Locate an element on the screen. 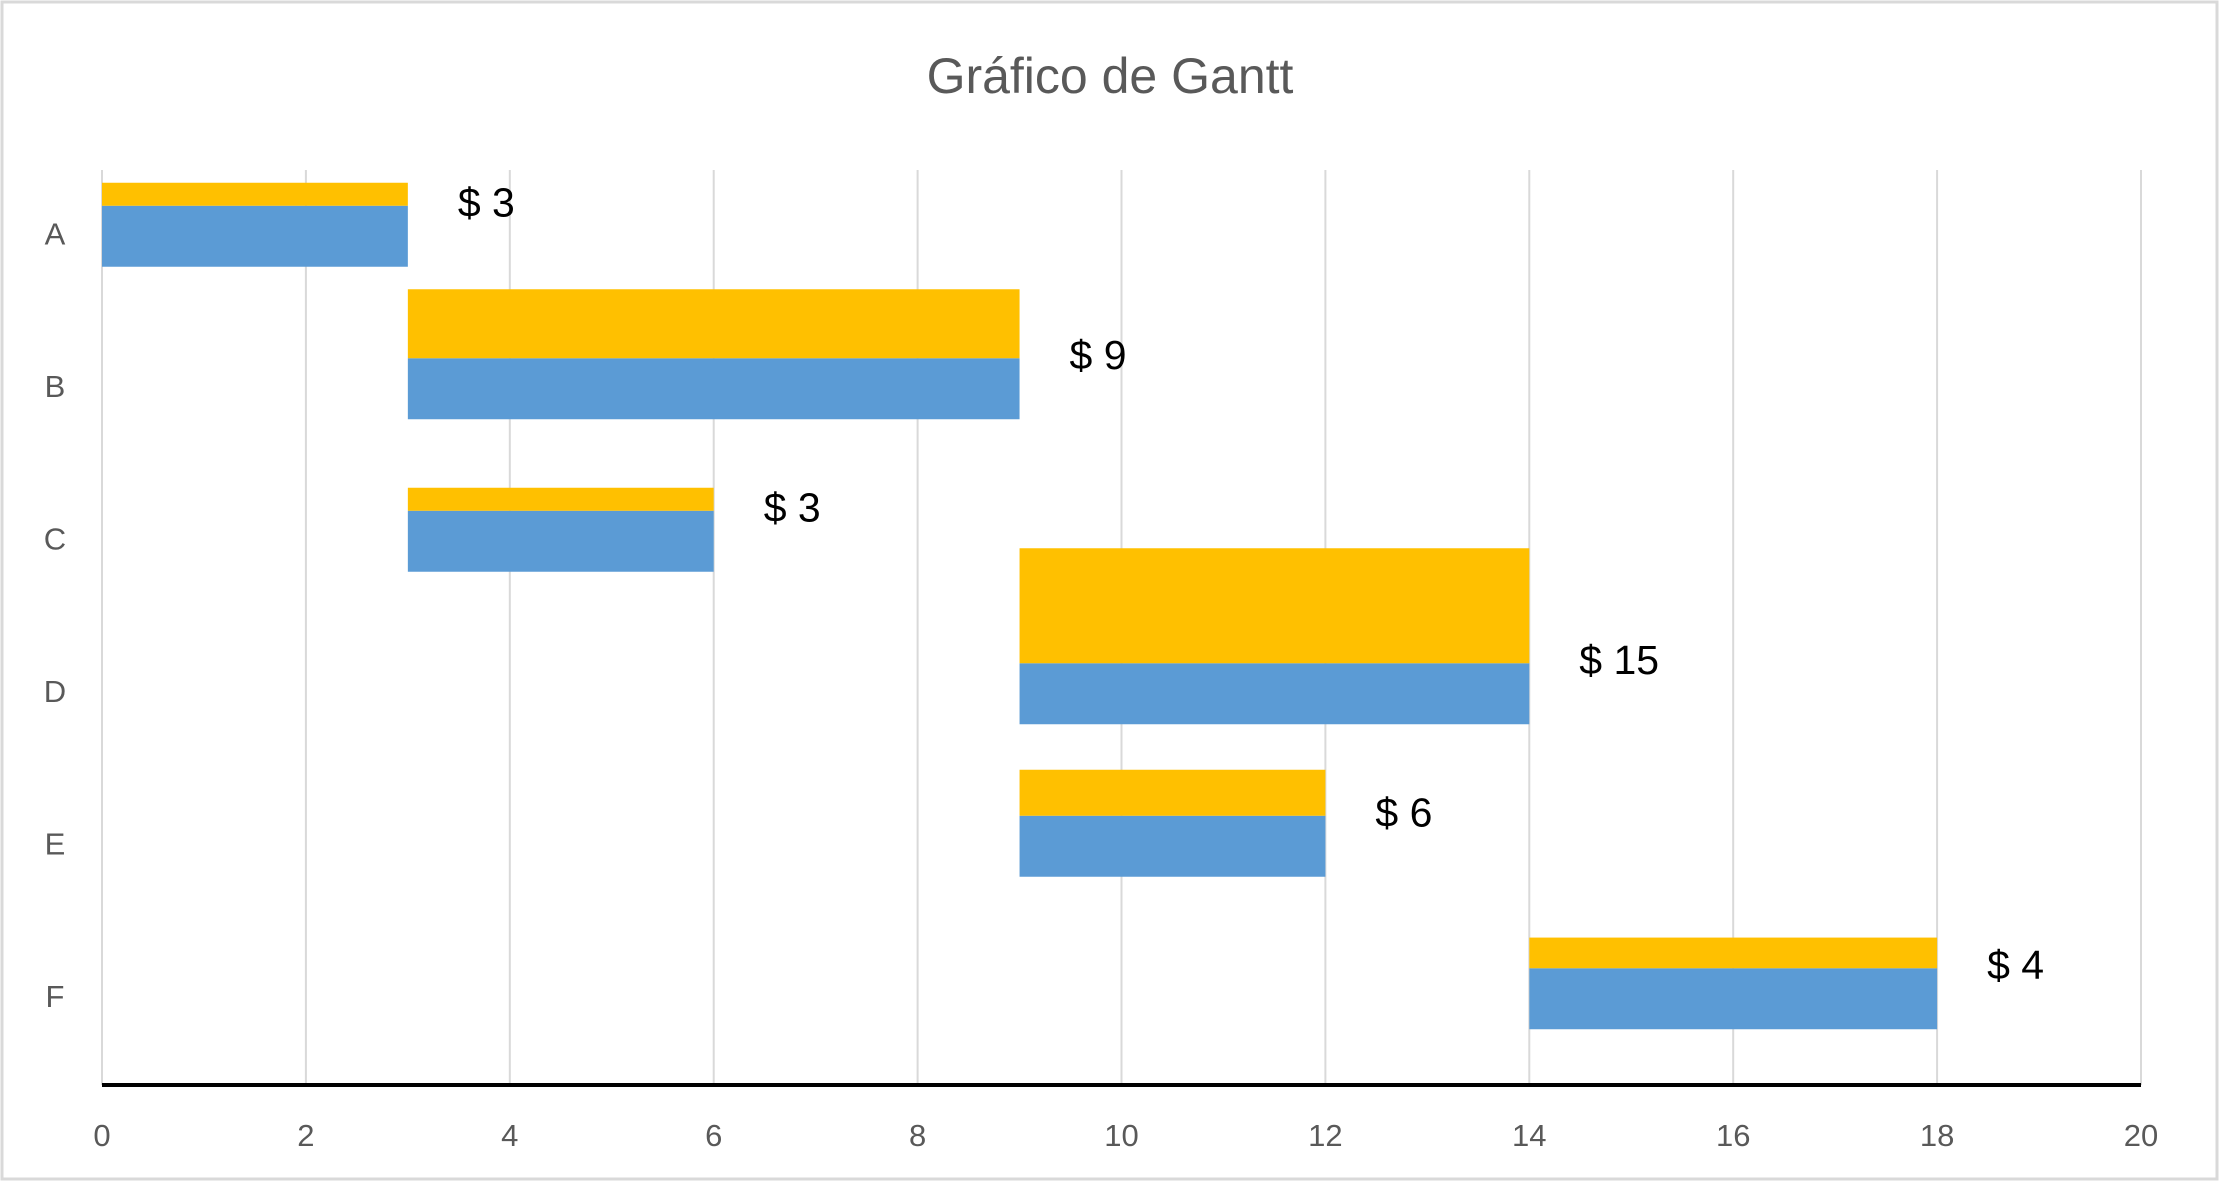 This screenshot has width=2219, height=1186. y-tick-label: C is located at coordinates (55, 538).